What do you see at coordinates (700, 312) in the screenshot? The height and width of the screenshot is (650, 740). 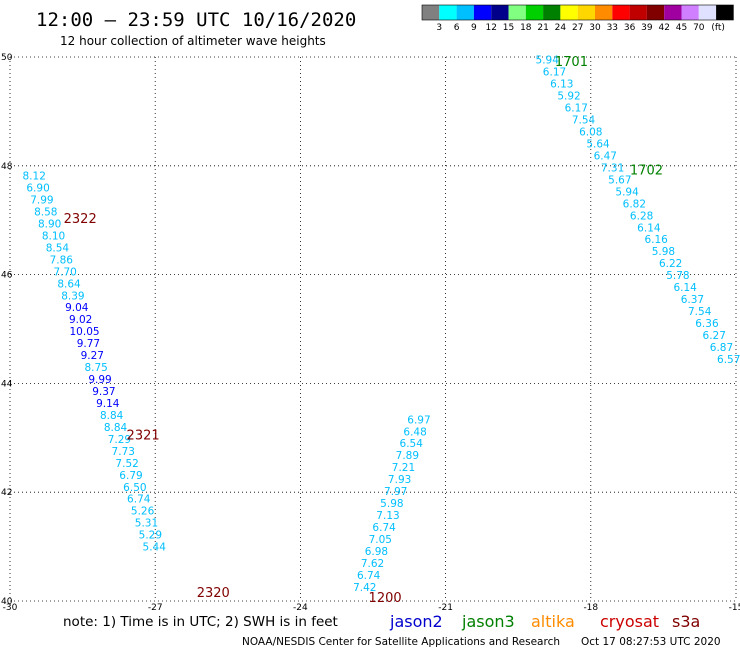 I see `wave-height-value: 7.54` at bounding box center [700, 312].